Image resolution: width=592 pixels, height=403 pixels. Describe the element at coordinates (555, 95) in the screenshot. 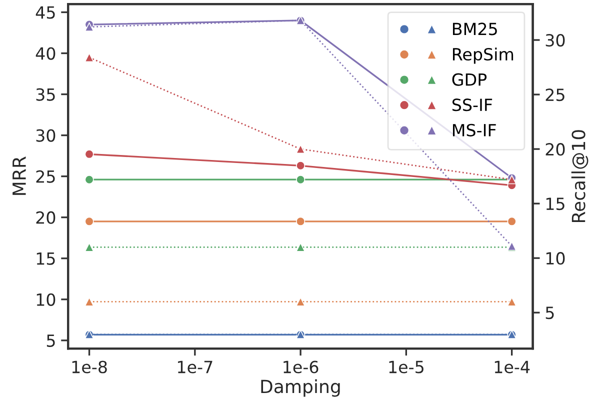

I see `y2-tick-label: 25` at that location.